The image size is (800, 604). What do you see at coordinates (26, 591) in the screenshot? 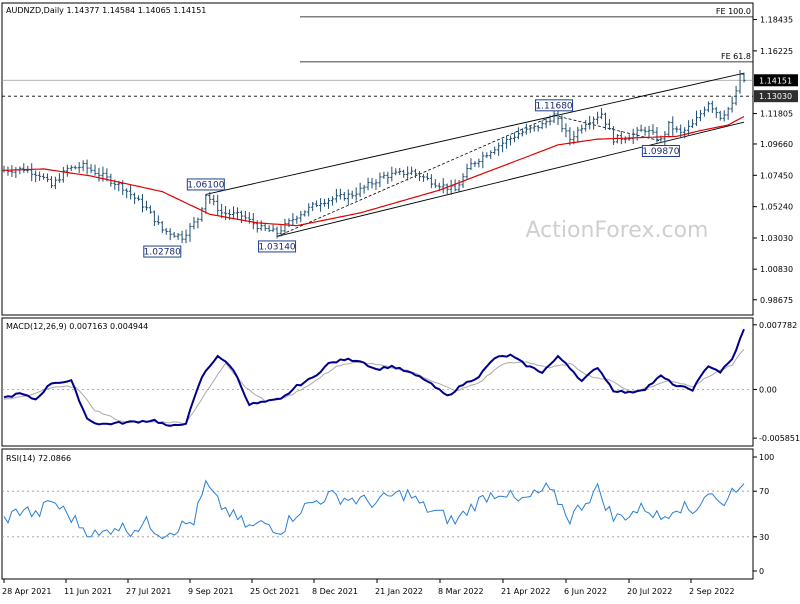
I see `x-tick-label: 28 Apr 2021` at bounding box center [26, 591].